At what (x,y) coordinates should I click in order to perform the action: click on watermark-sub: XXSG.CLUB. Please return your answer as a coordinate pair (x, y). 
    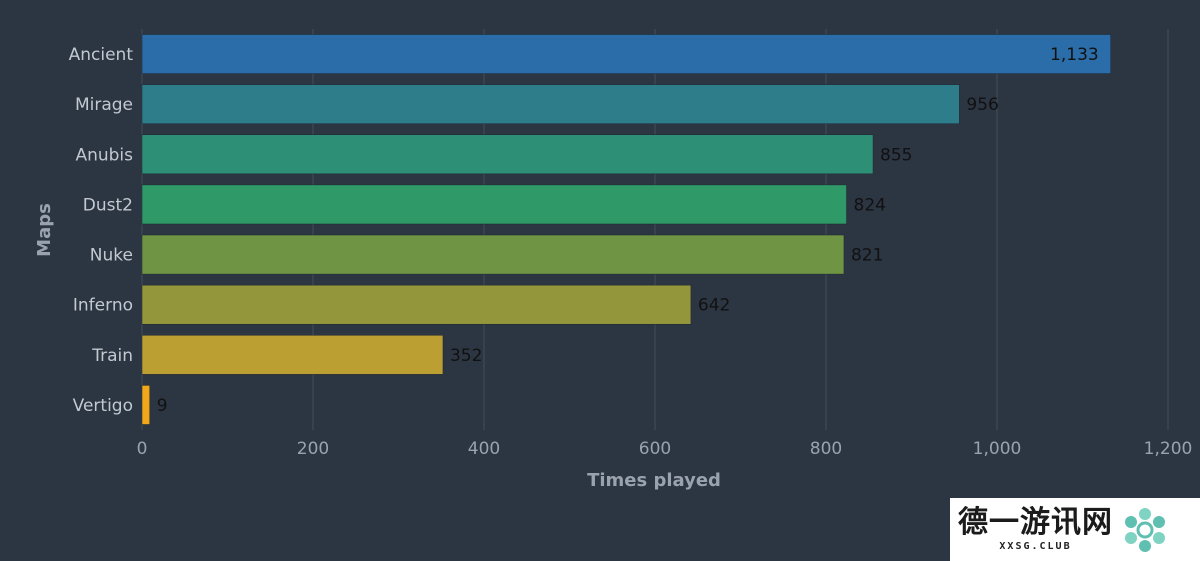
    Looking at the image, I should click on (1035, 546).